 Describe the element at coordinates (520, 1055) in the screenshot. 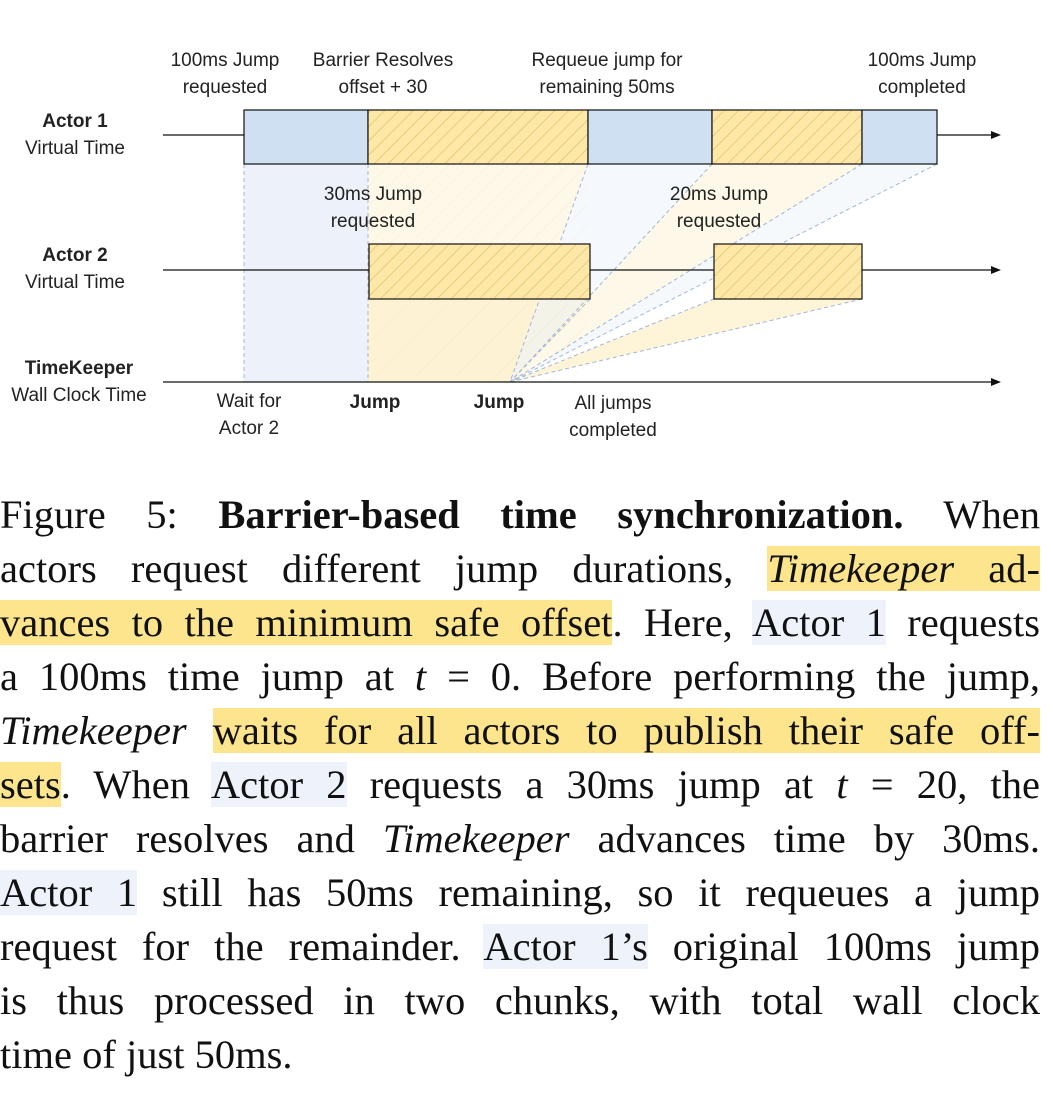

I see `caption-line: time of just 50ms.` at that location.